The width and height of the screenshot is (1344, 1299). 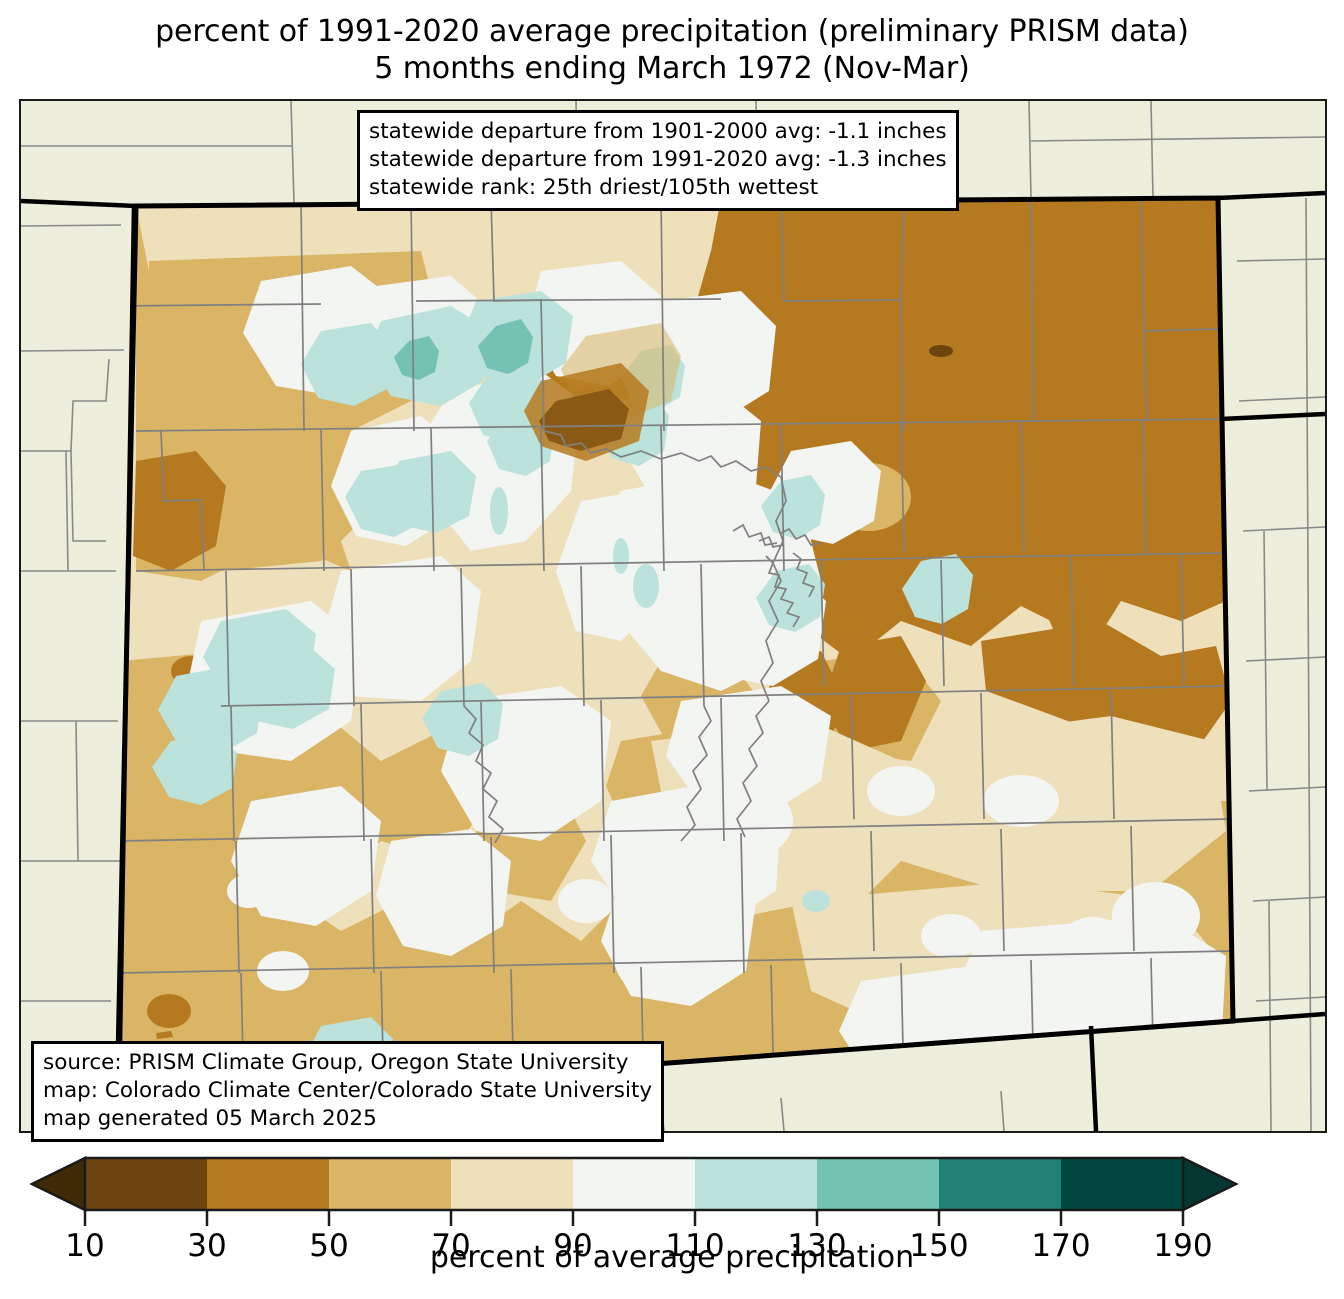 What do you see at coordinates (450, 1245) in the screenshot?
I see `colorbar-tick-label: 70` at bounding box center [450, 1245].